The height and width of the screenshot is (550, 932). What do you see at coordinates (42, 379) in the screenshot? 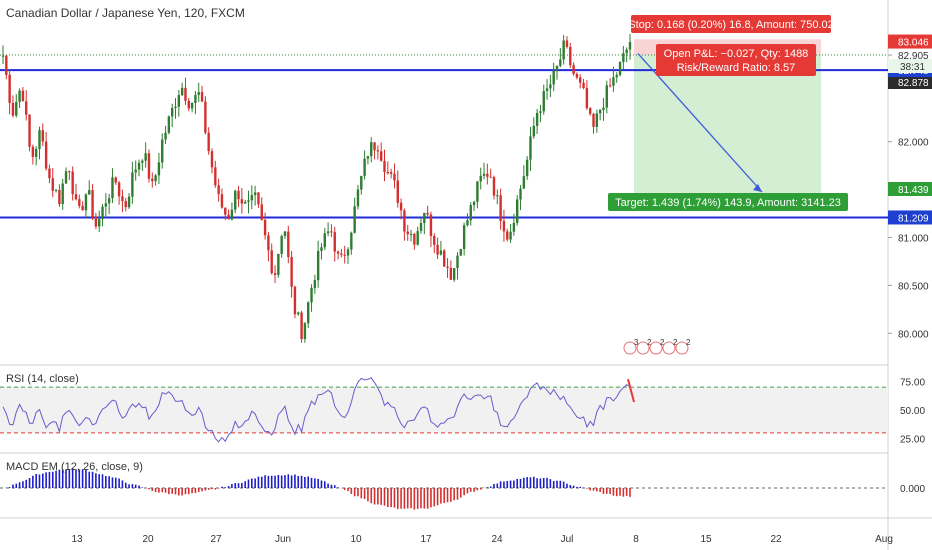
I see `rsi-title: RSI (14, close)` at bounding box center [42, 379].